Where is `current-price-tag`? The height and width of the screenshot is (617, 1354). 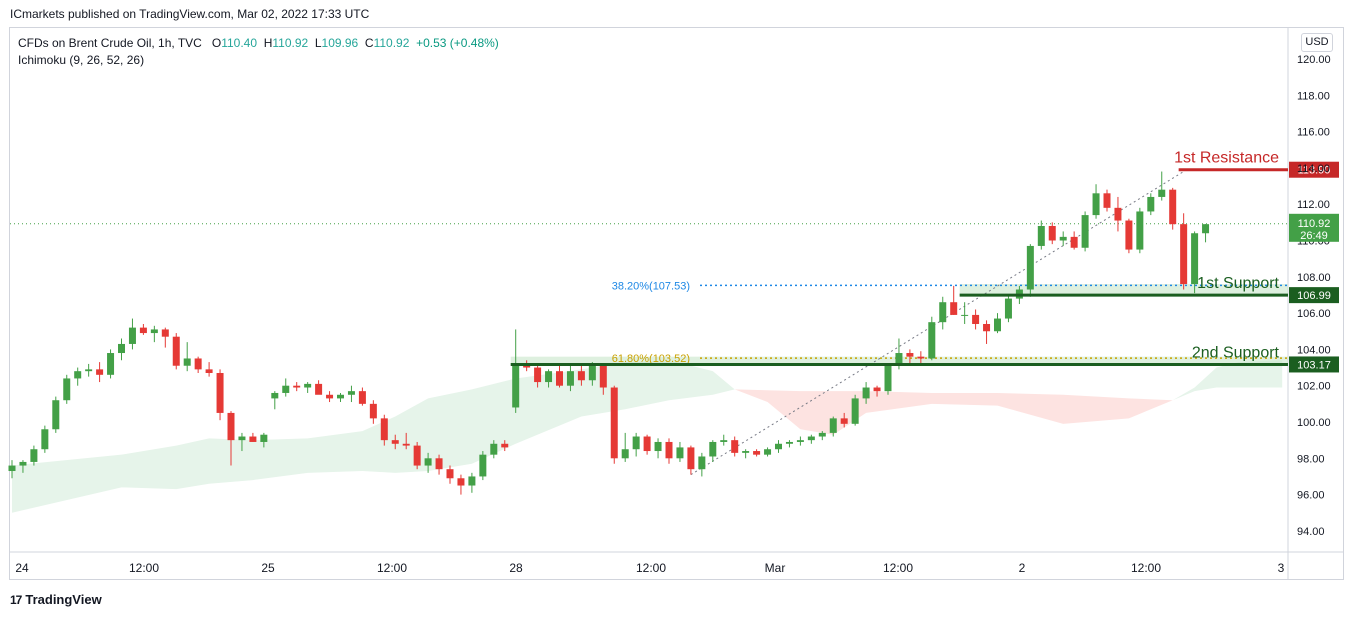 current-price-tag is located at coordinates (1314, 227).